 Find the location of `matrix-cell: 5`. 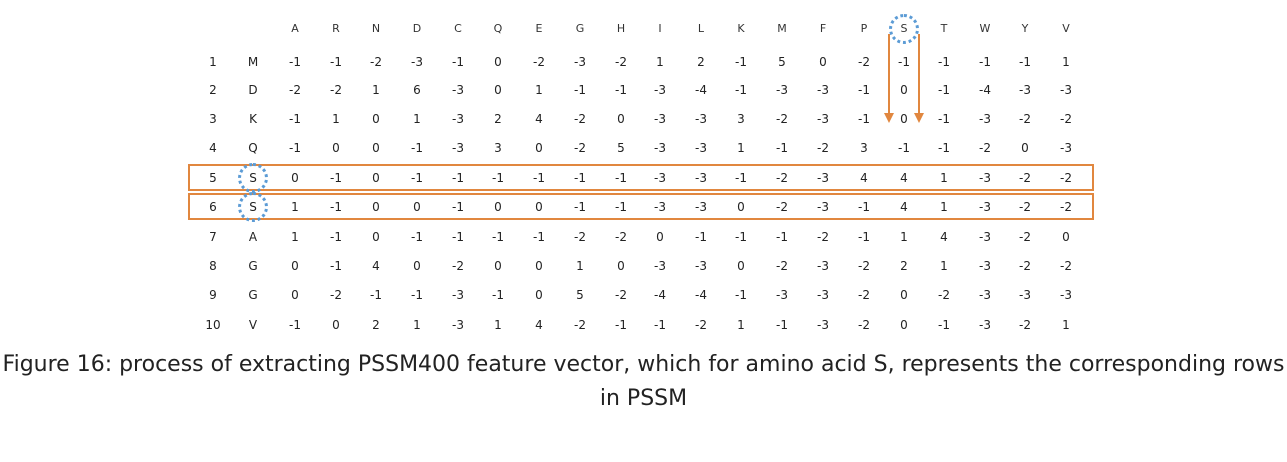

matrix-cell: 5 is located at coordinates (621, 148).